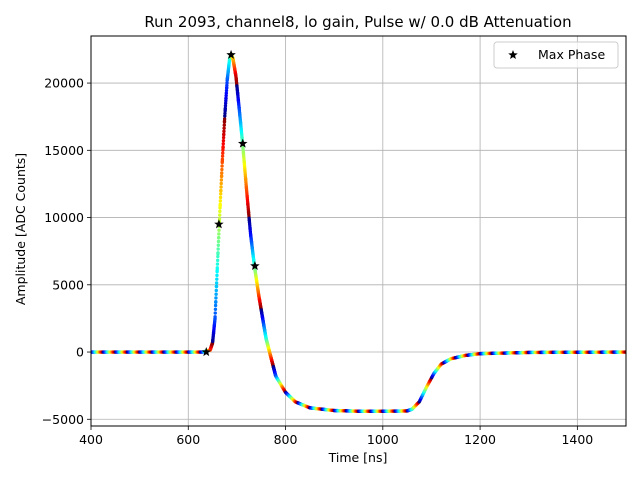 This screenshot has height=480, width=640. Describe the element at coordinates (383, 439) in the screenshot. I see `x-tick-label: 1000` at that location.